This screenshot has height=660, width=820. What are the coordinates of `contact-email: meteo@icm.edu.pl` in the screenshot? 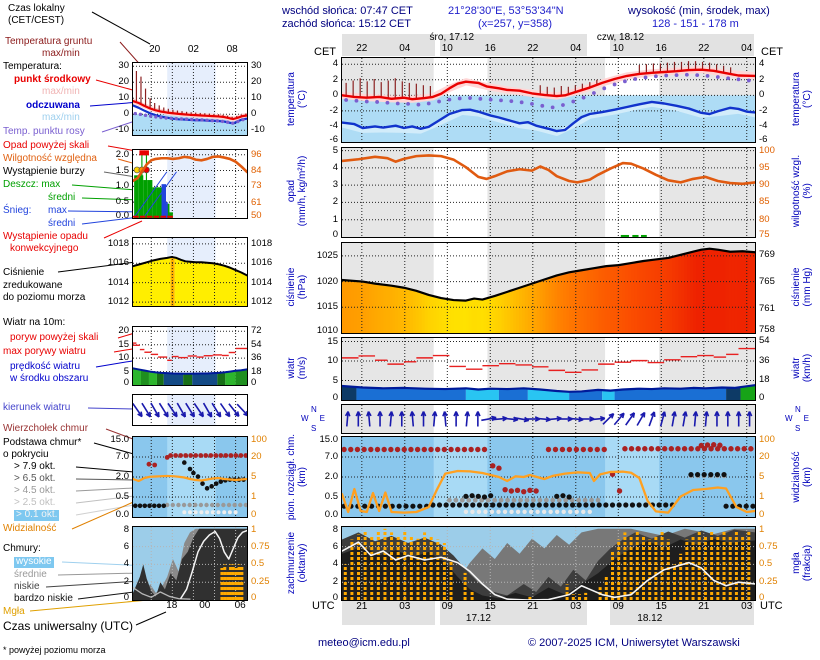 It's located at (364, 643).